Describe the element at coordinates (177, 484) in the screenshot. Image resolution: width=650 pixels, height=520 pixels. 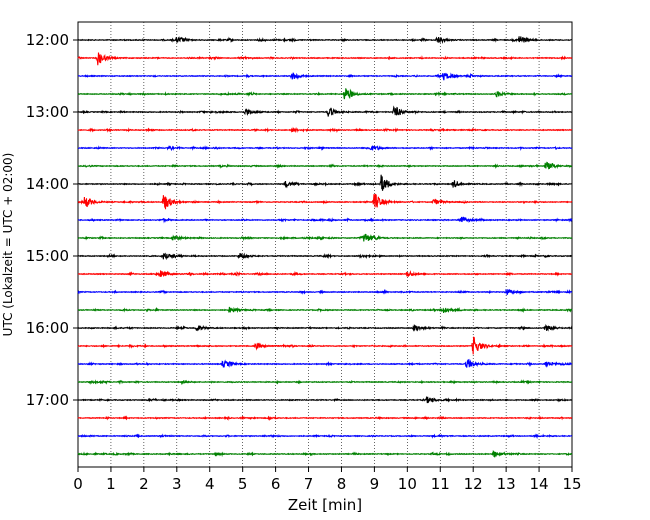
I see `x-tick-label: 3` at that location.